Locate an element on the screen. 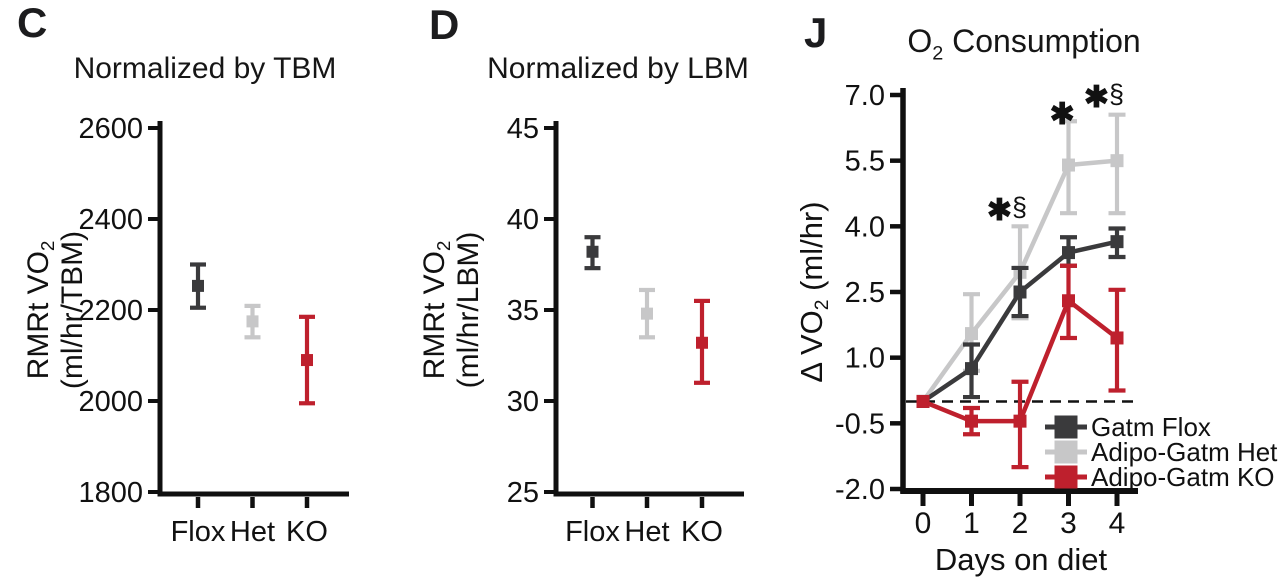 This screenshot has height=582, width=1280. svg-text: Δ VO2 (ml/hr) is located at coordinates (813, 291).